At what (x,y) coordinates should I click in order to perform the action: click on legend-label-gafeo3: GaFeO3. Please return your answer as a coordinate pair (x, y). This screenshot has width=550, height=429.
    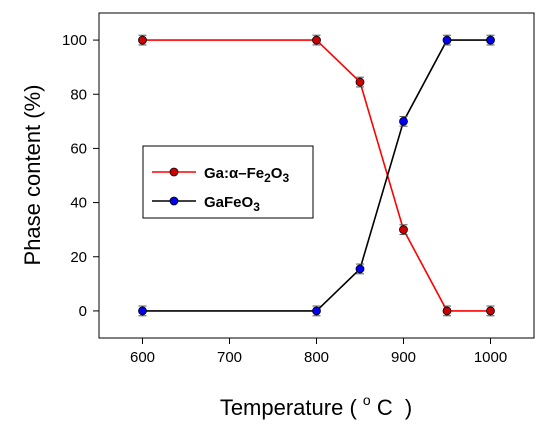
    Looking at the image, I should click on (232, 204).